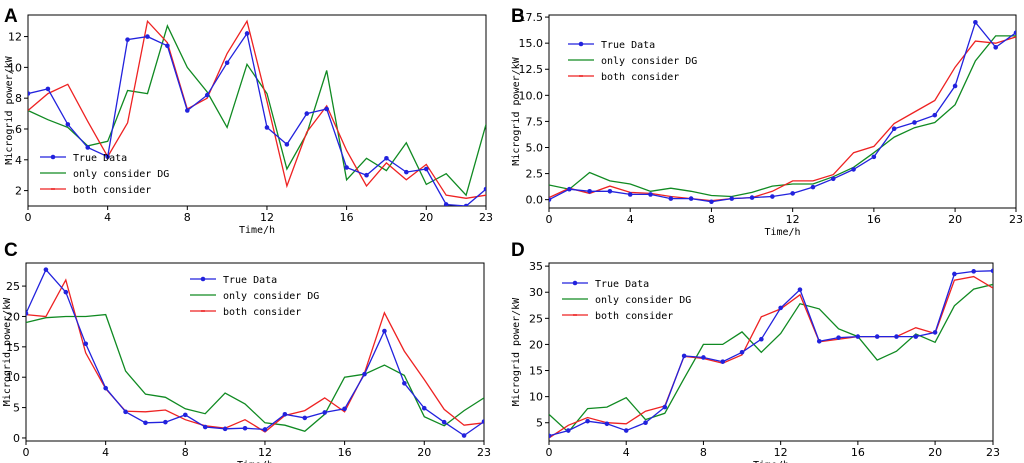 This screenshot has height=463, width=1024. Describe the element at coordinates (536, 344) in the screenshot. I see `y-tick-label: 20` at that location.